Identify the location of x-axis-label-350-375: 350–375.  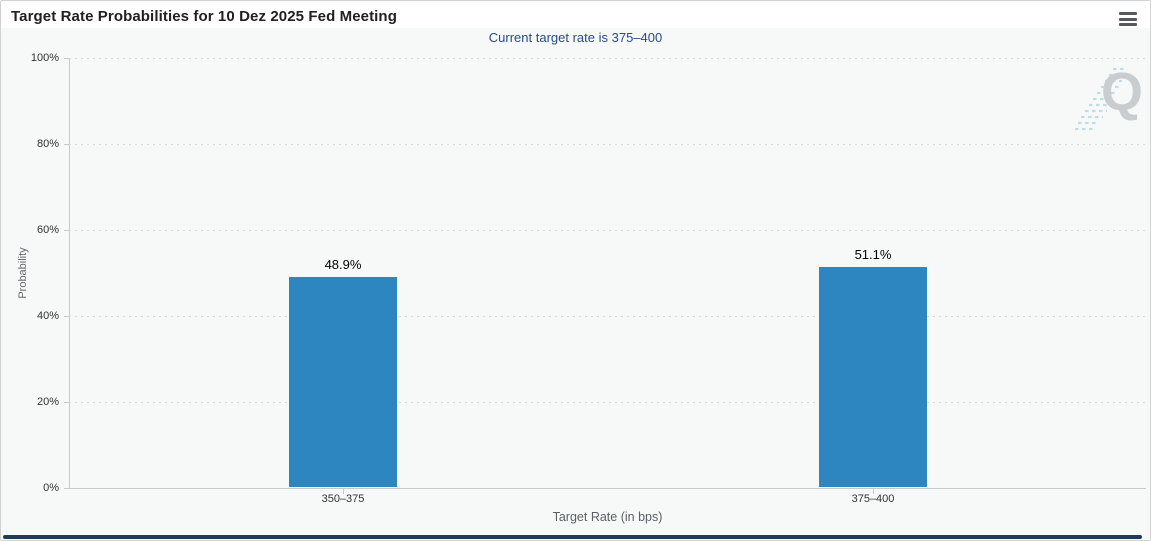
(343, 499).